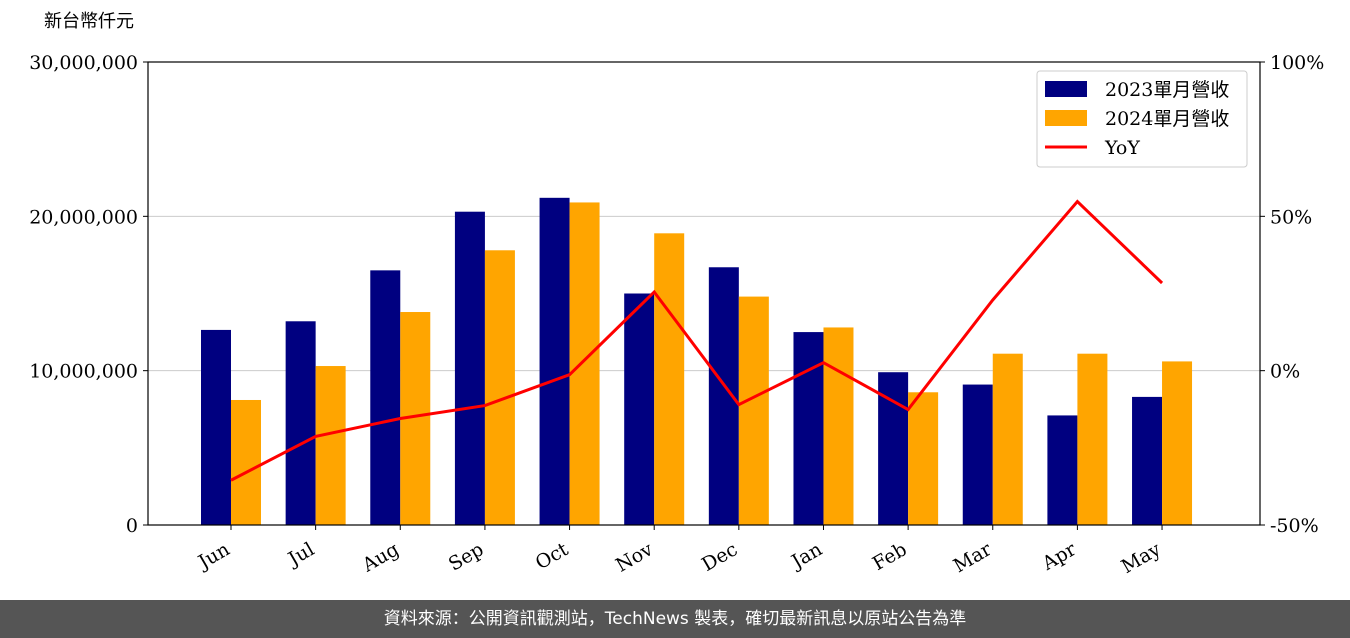  What do you see at coordinates (300, 554) in the screenshot?
I see `x-tick-label: Jul` at bounding box center [300, 554].